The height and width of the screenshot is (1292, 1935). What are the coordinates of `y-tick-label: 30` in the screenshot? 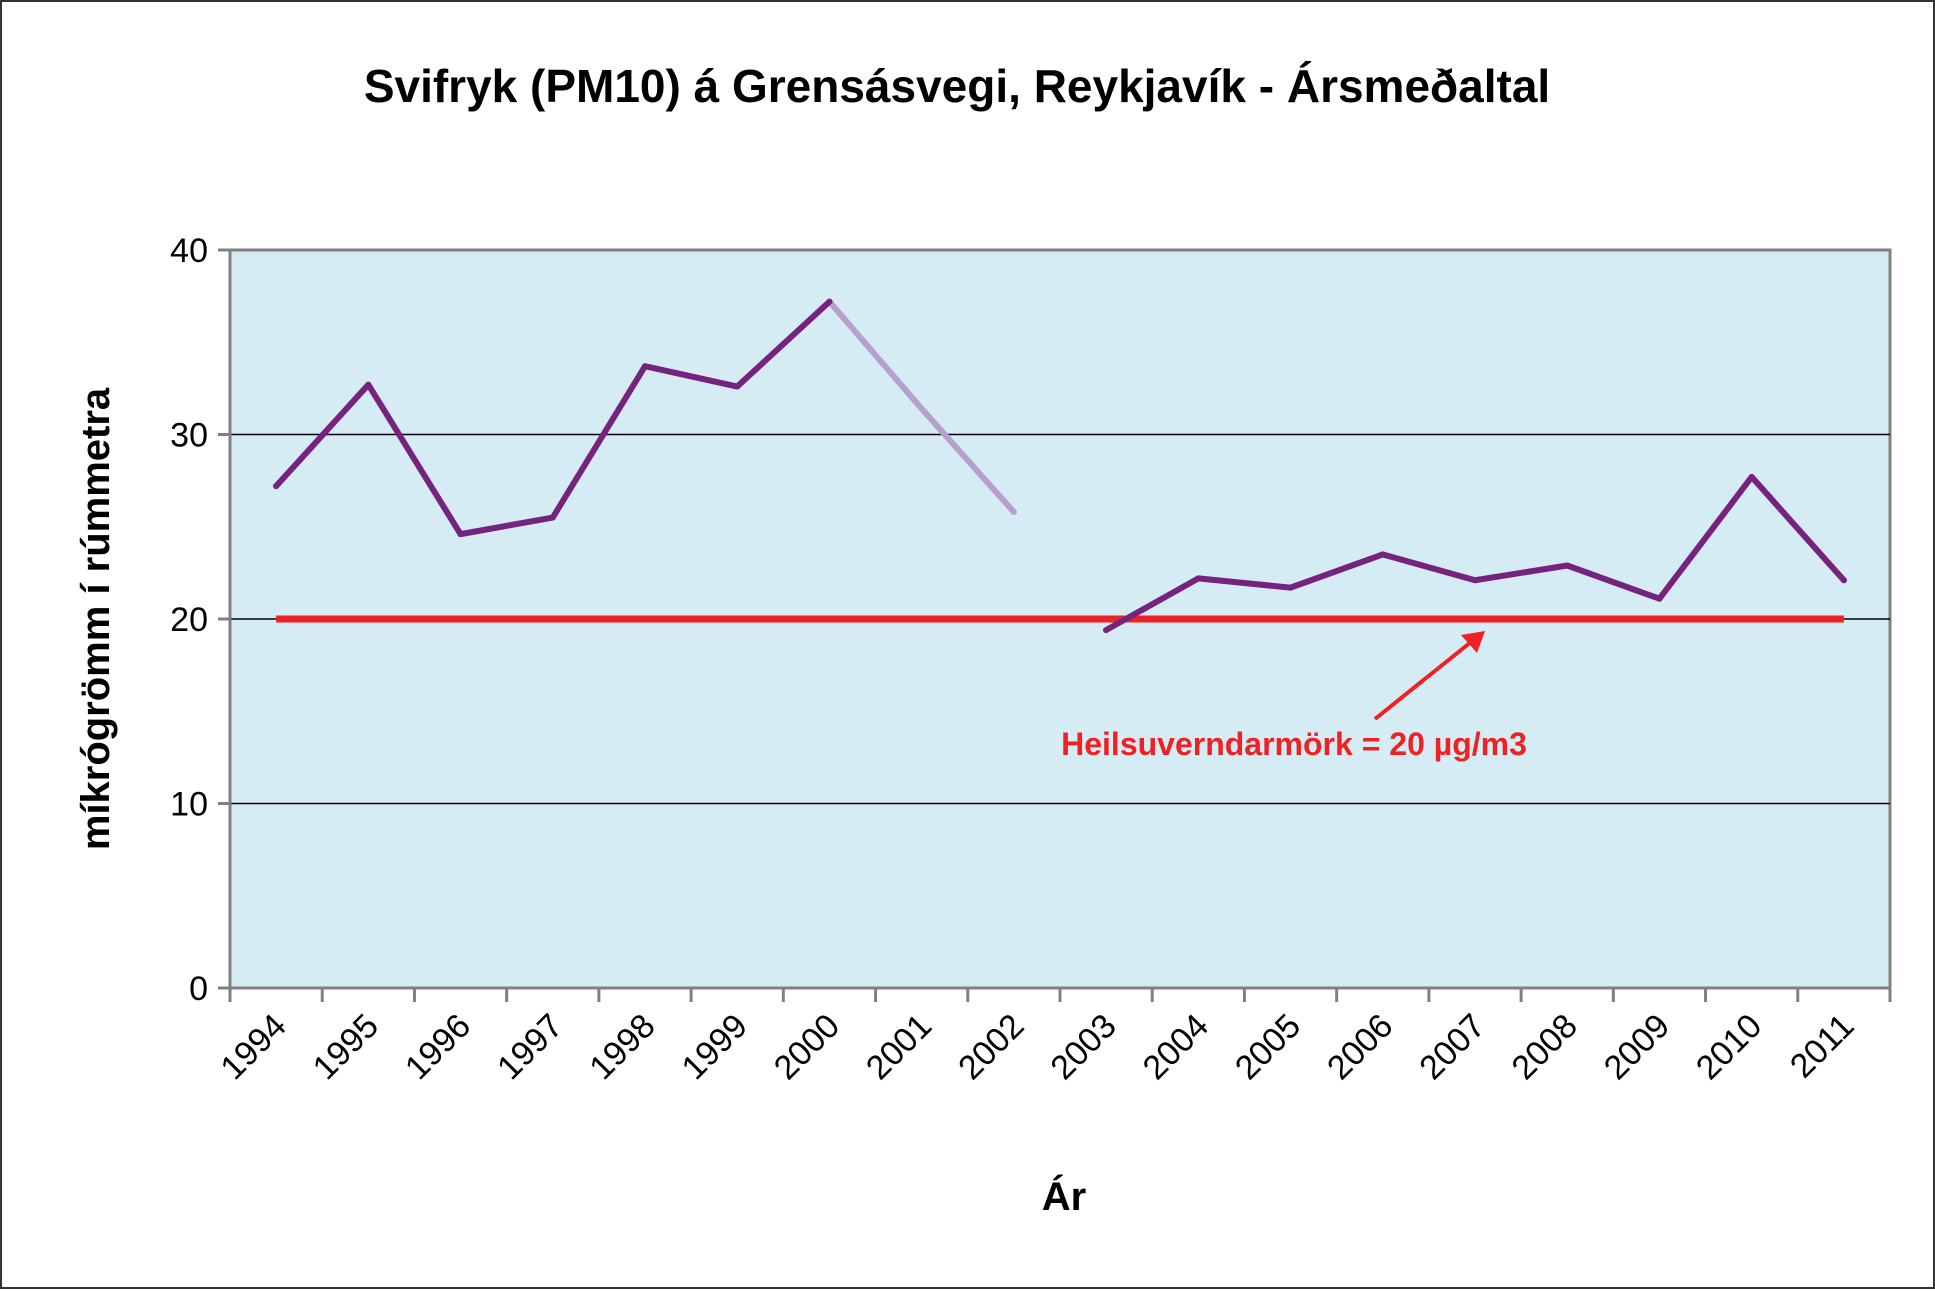 It's located at (189, 436).